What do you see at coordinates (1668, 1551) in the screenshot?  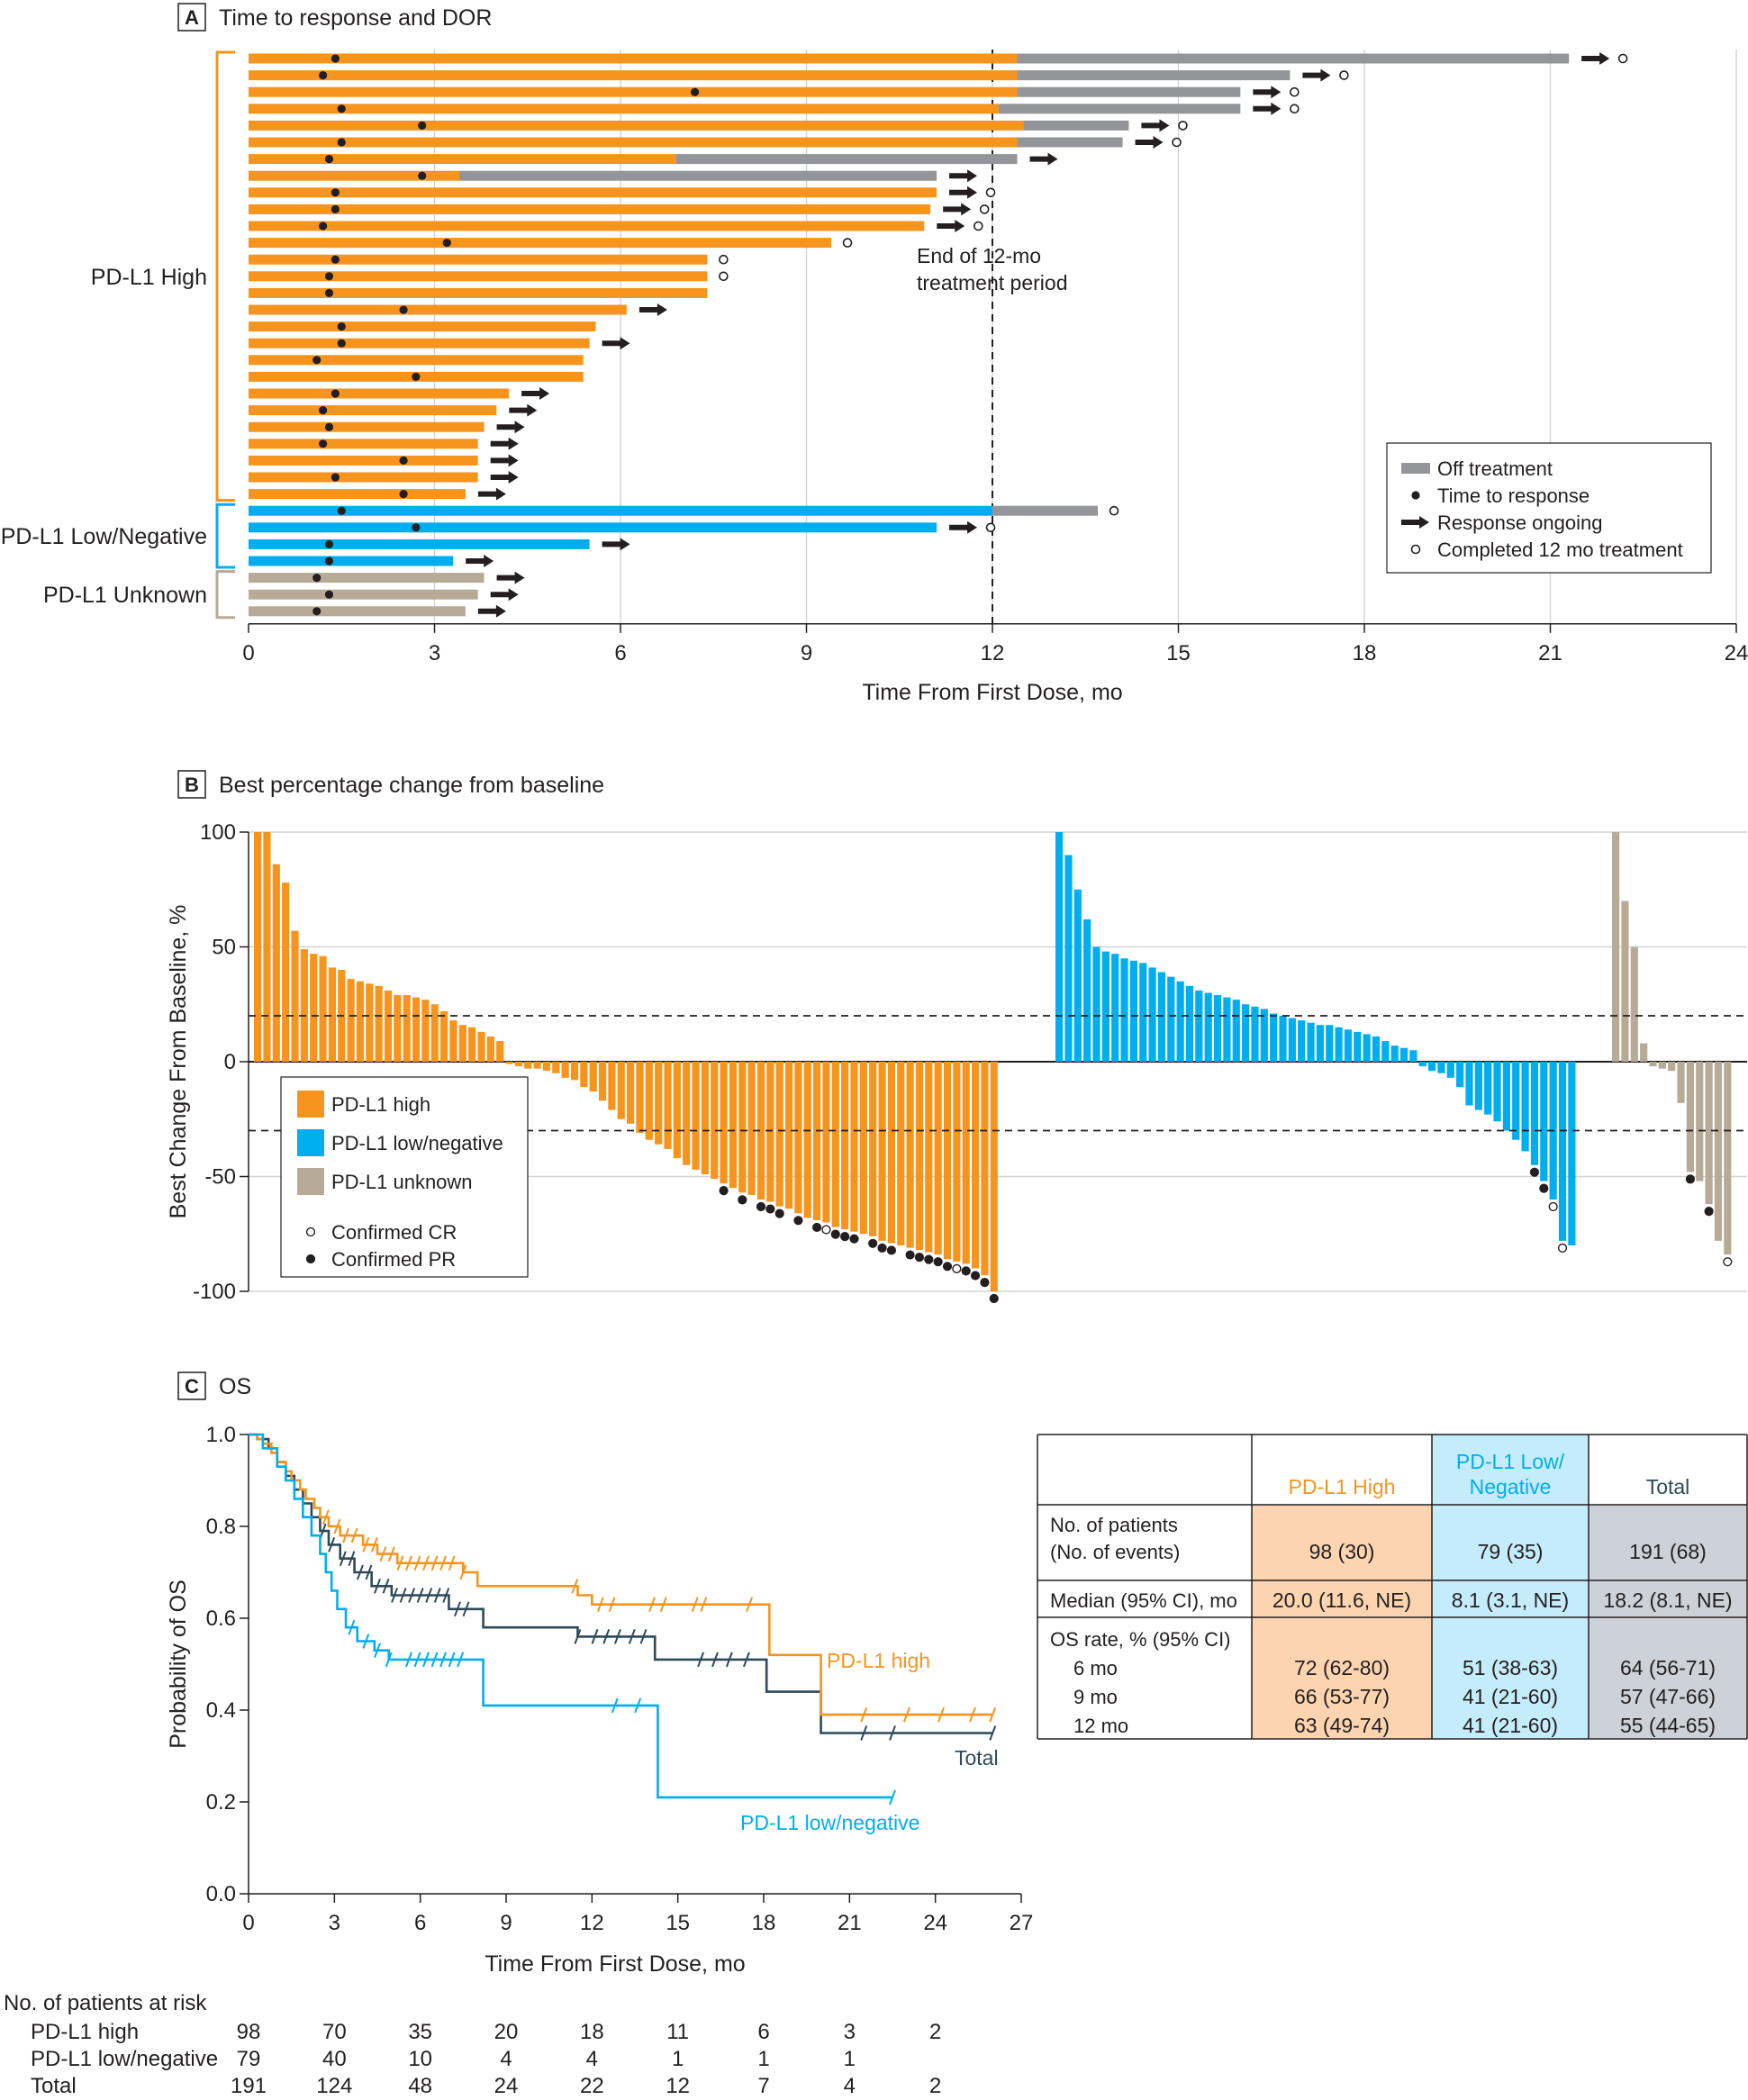 I see `table-cell: 191 (68)` at bounding box center [1668, 1551].